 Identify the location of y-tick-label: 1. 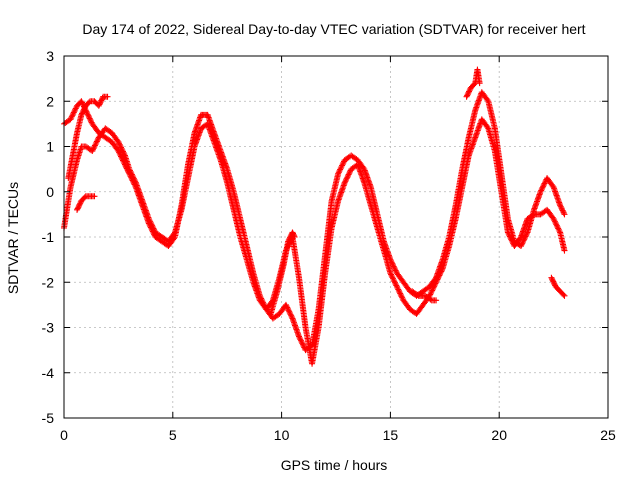
(50, 147).